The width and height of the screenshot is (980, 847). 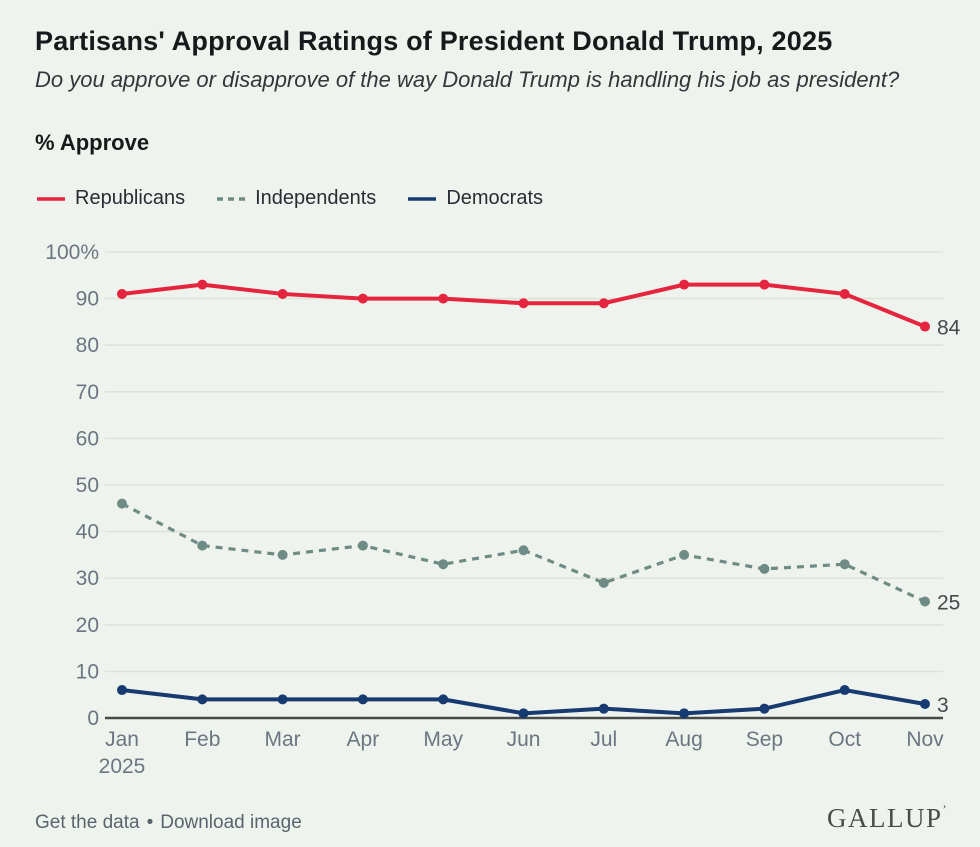 I want to click on democrats-point-feb, so click(x=202, y=699).